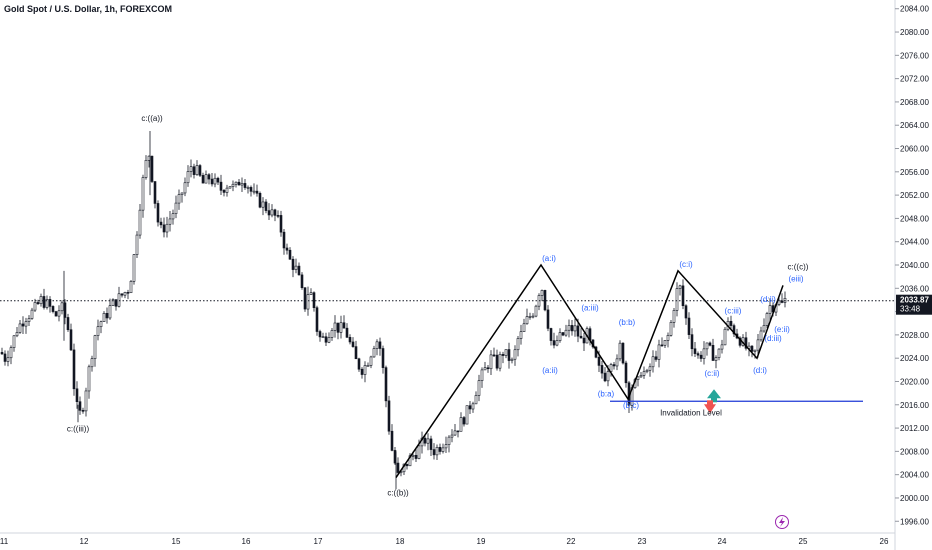 The height and width of the screenshot is (550, 932). I want to click on chart-title: Gold Spot / U.S. Dollar, 1h, FOREXCOM, so click(88, 9).